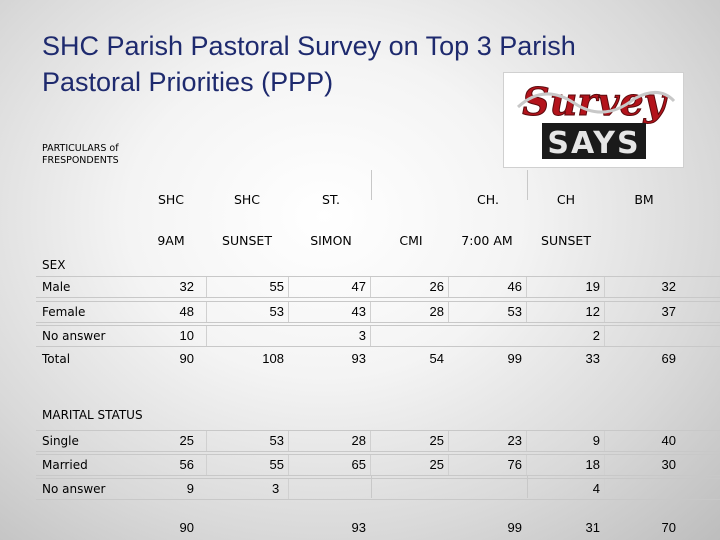 This screenshot has width=720, height=540. I want to click on column-header-6-bottom: SUNSET, so click(566, 240).